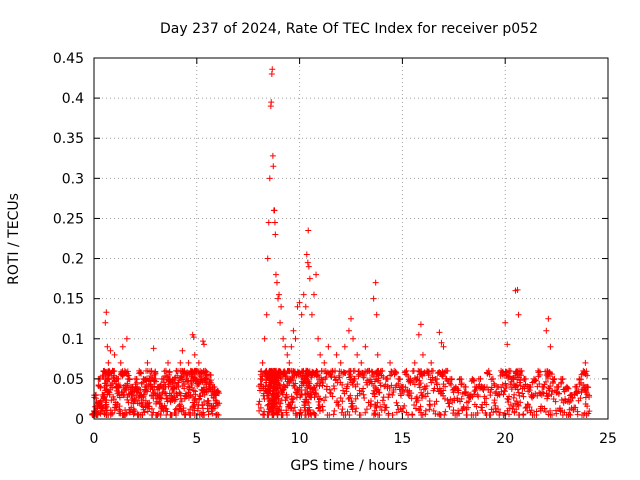 Image resolution: width=640 pixels, height=480 pixels. Describe the element at coordinates (196, 439) in the screenshot. I see `x-tick-label: 5` at that location.